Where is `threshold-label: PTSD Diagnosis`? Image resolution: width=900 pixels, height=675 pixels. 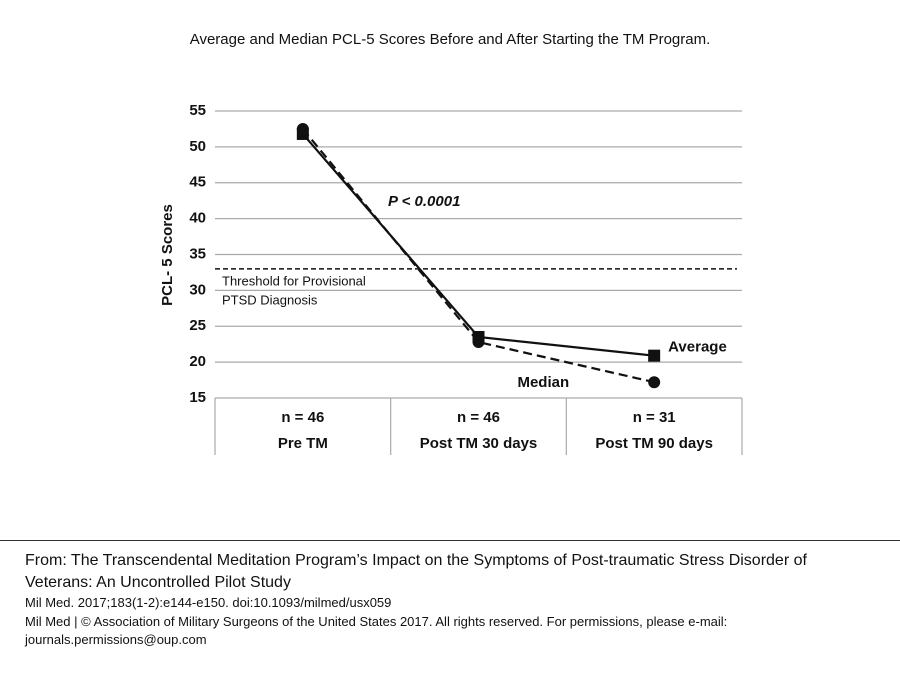
threshold-label: PTSD Diagnosis is located at coordinates (270, 299).